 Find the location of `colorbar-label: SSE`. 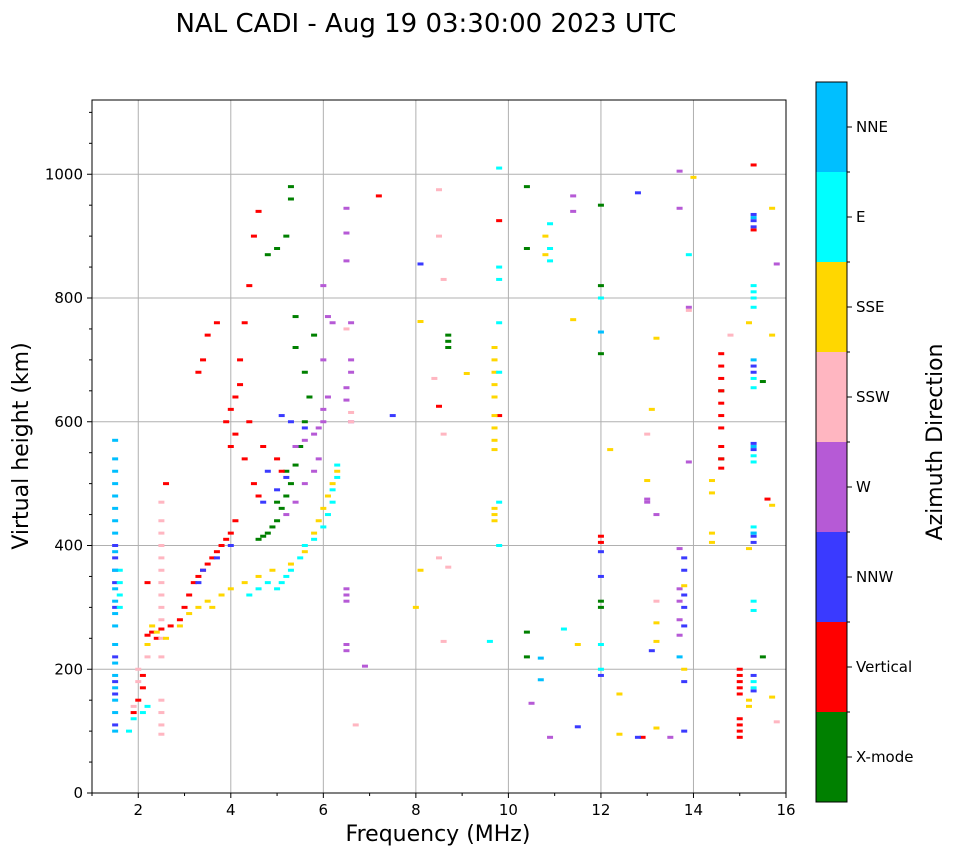

colorbar-label: SSE is located at coordinates (870, 307).